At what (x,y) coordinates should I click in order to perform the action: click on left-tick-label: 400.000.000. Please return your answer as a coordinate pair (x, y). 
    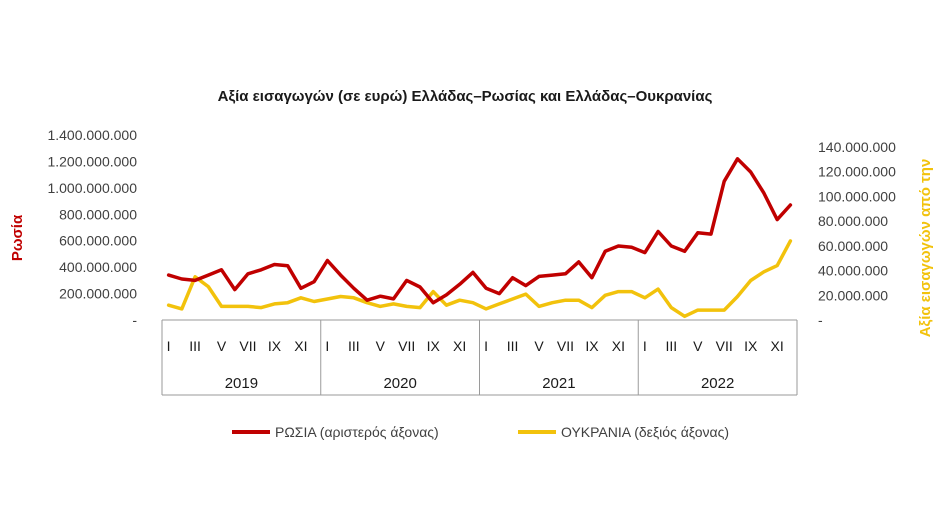
    Looking at the image, I should click on (98, 267).